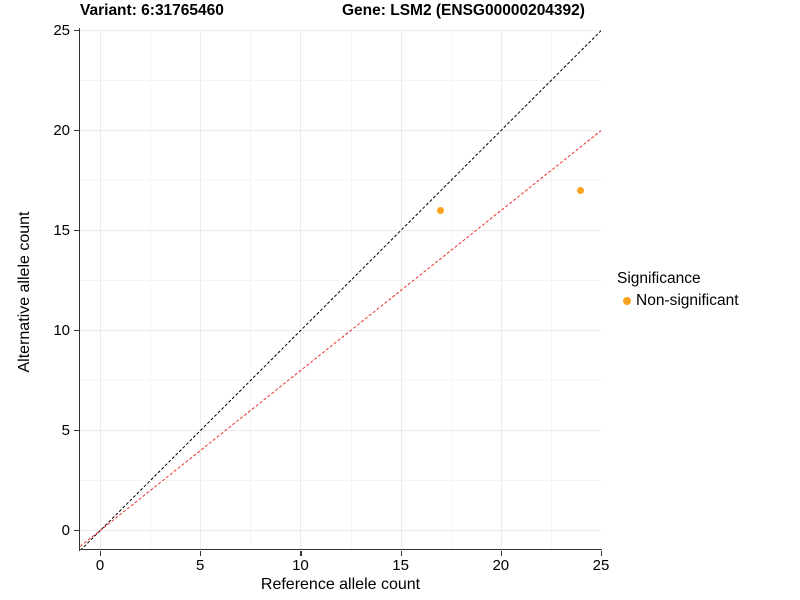 The image size is (800, 600). Describe the element at coordinates (463, 10) in the screenshot. I see `gene-title: Gene: LSM2 (ENSG00000204392)` at that location.